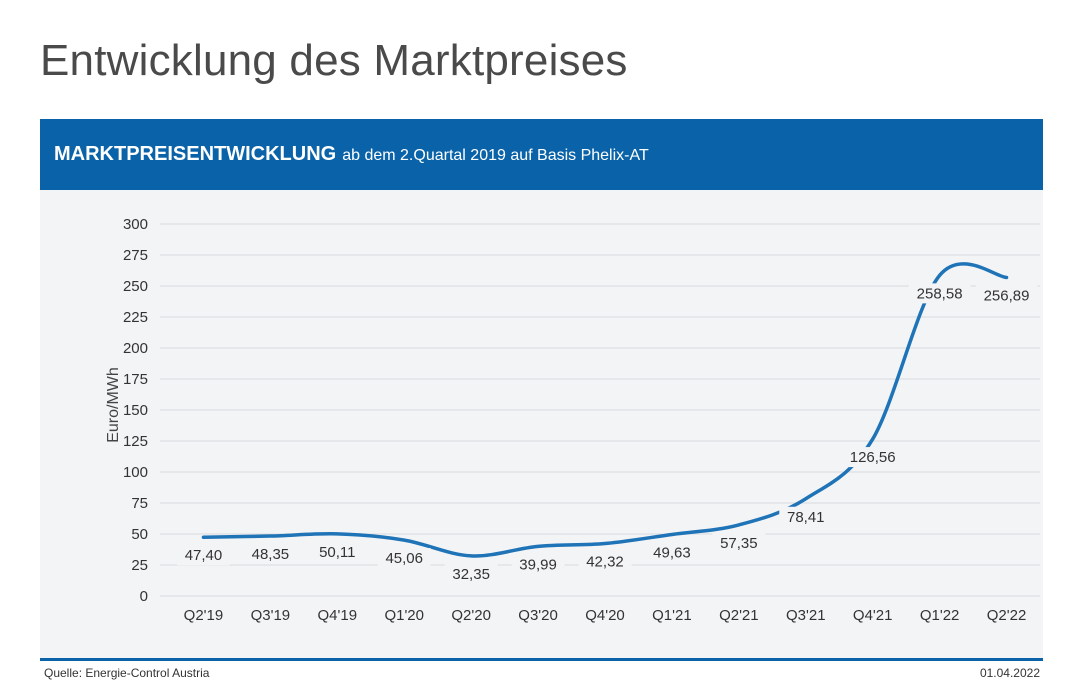  Describe the element at coordinates (672, 615) in the screenshot. I see `x-tick-label: Q1'21` at that location.